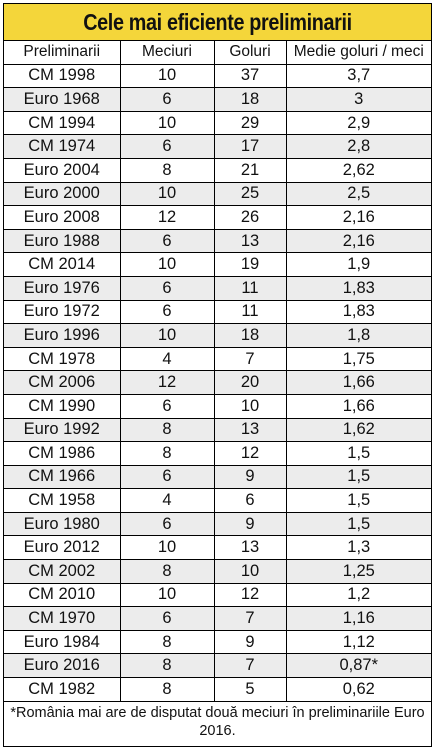  Describe the element at coordinates (358, 666) in the screenshot. I see `cell-medie: 0,87*` at that location.